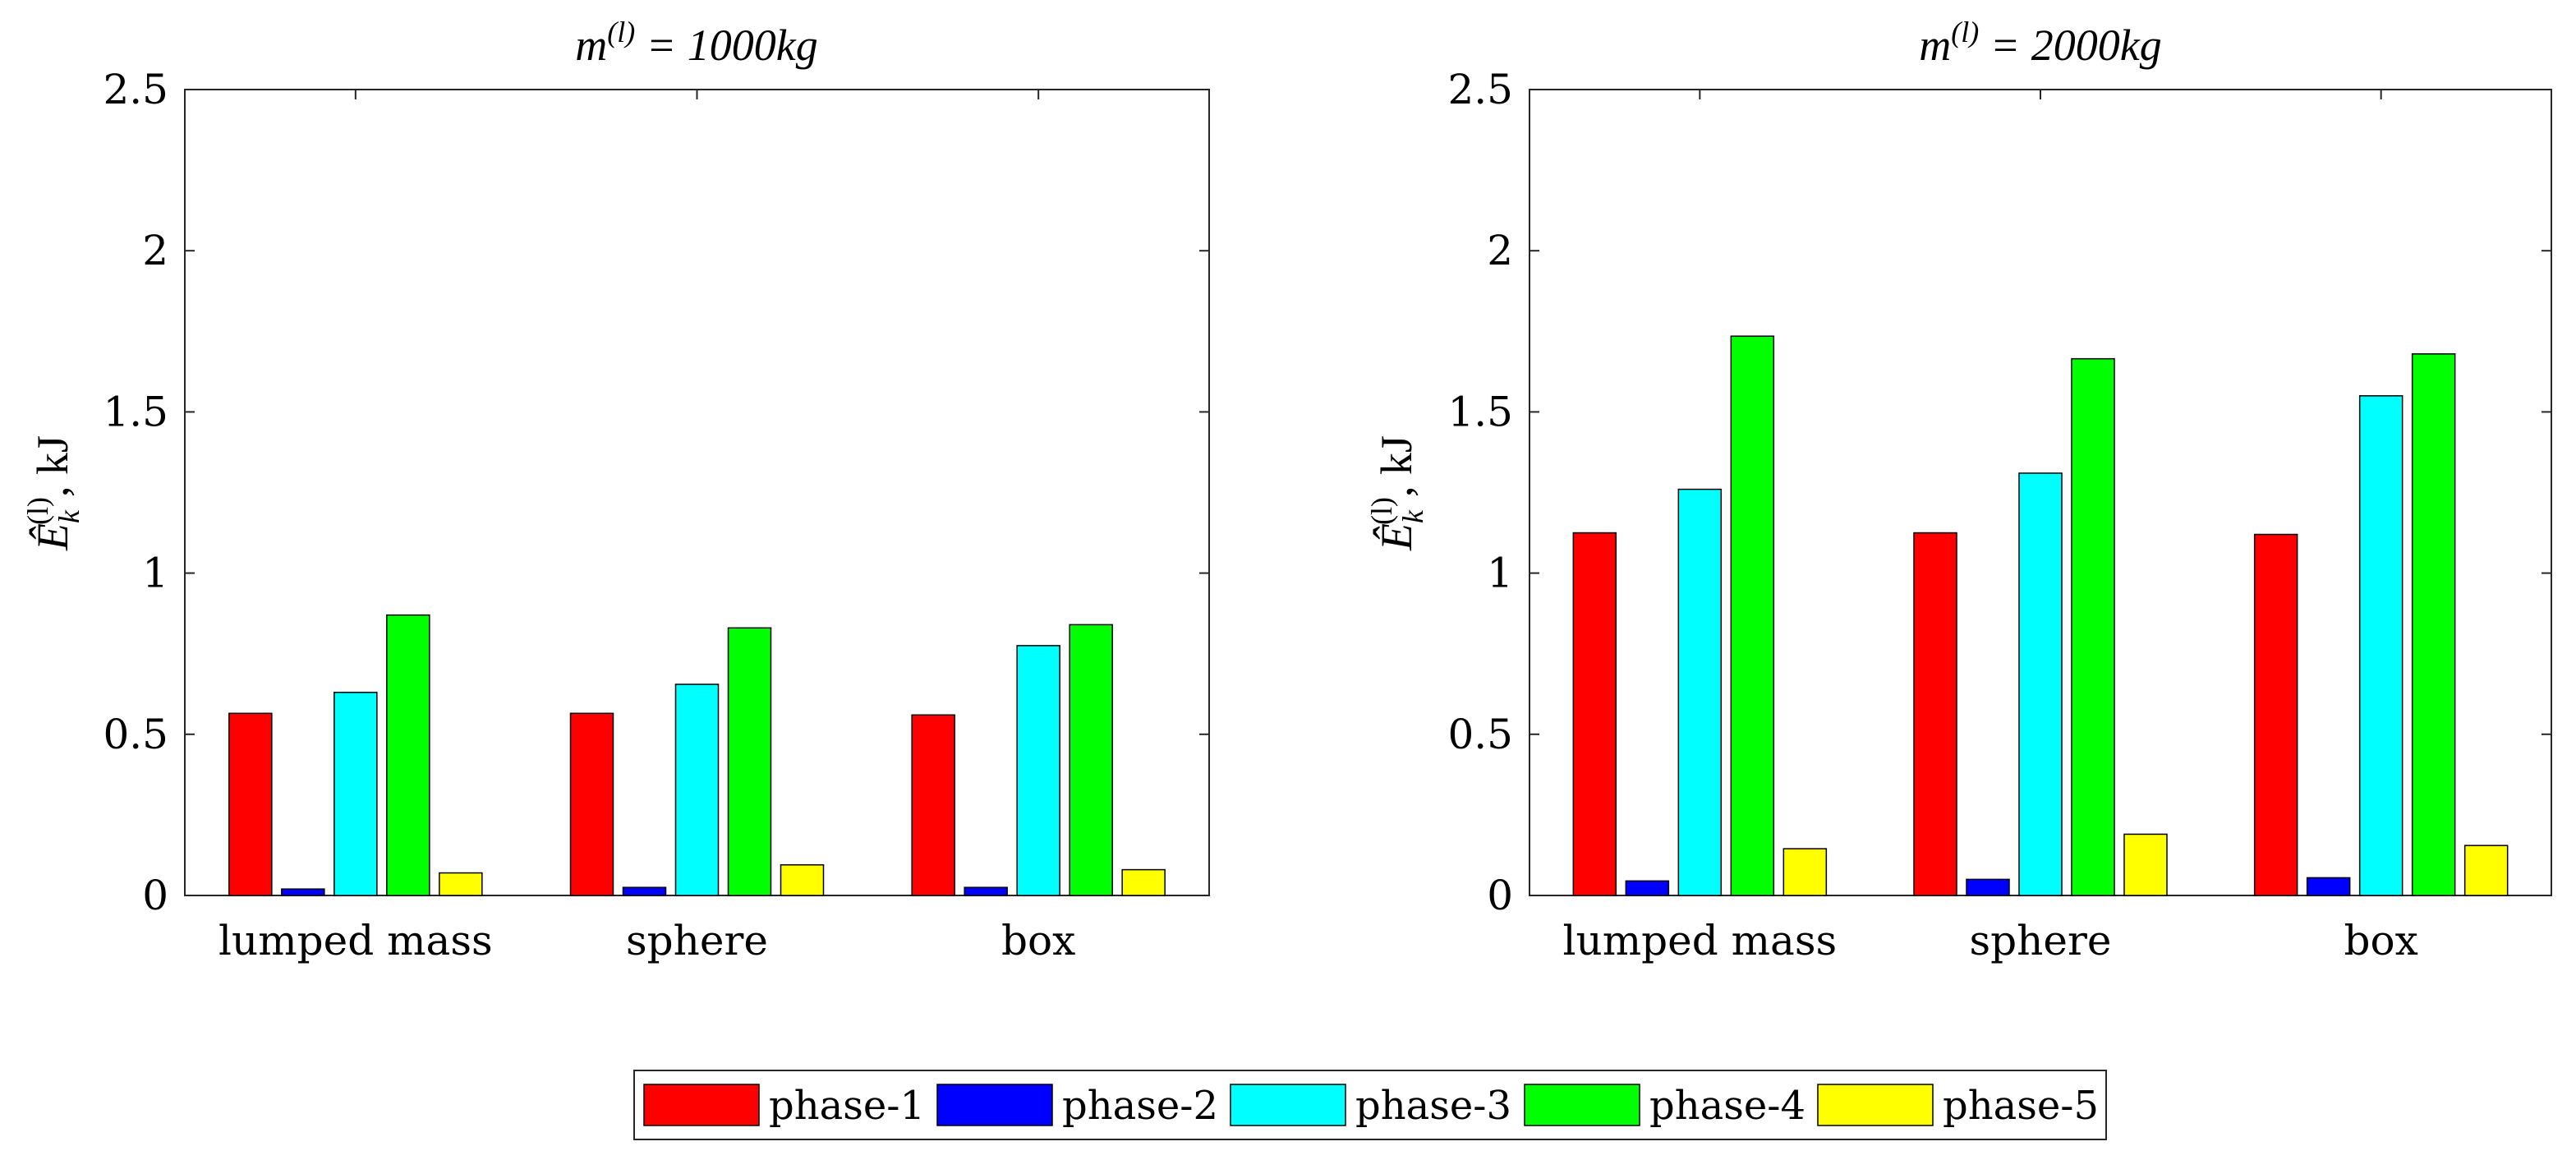  I want to click on legend-label-phase-5: phase-5, so click(2021, 1106).